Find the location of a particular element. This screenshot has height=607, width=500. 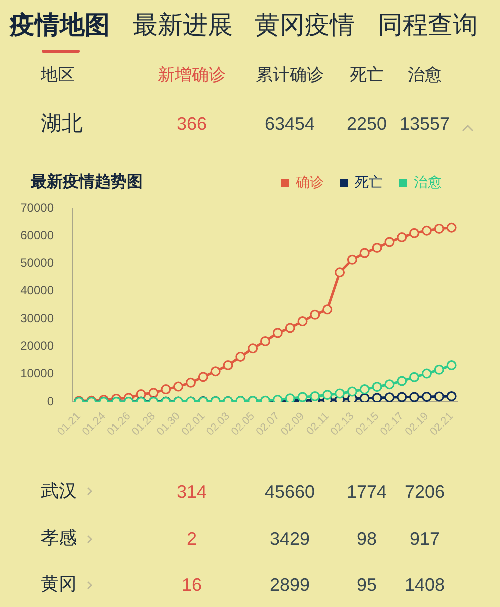

text: 地区 is located at coordinates (58, 76).